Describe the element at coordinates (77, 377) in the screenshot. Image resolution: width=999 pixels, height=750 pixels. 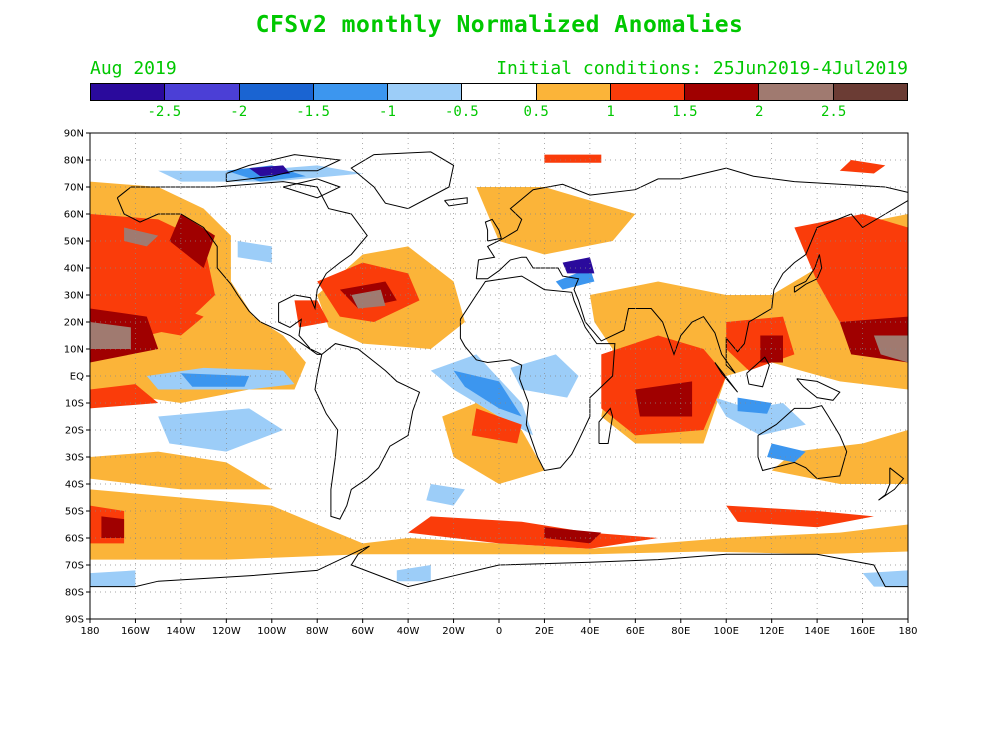
I see `lat-label: EQ` at that location.